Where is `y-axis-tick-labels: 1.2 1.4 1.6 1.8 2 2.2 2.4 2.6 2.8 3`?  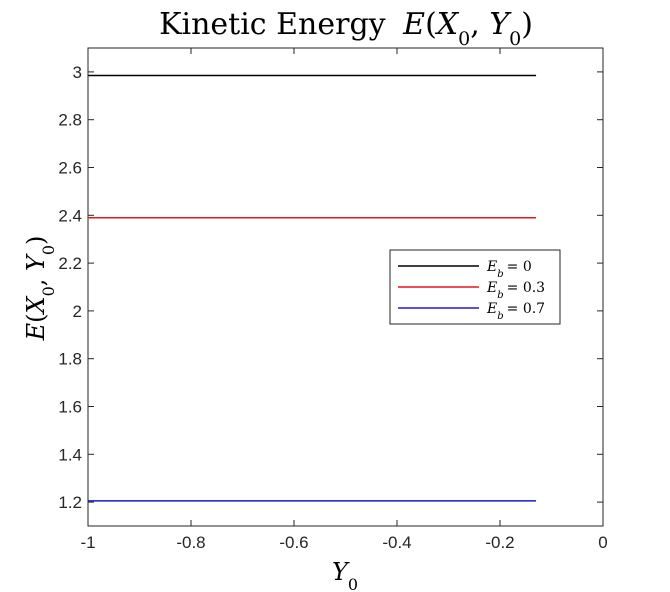
y-axis-tick-labels: 1.2 1.4 1.6 1.8 2 2.2 2.4 2.6 2.8 3 is located at coordinates (70, 287).